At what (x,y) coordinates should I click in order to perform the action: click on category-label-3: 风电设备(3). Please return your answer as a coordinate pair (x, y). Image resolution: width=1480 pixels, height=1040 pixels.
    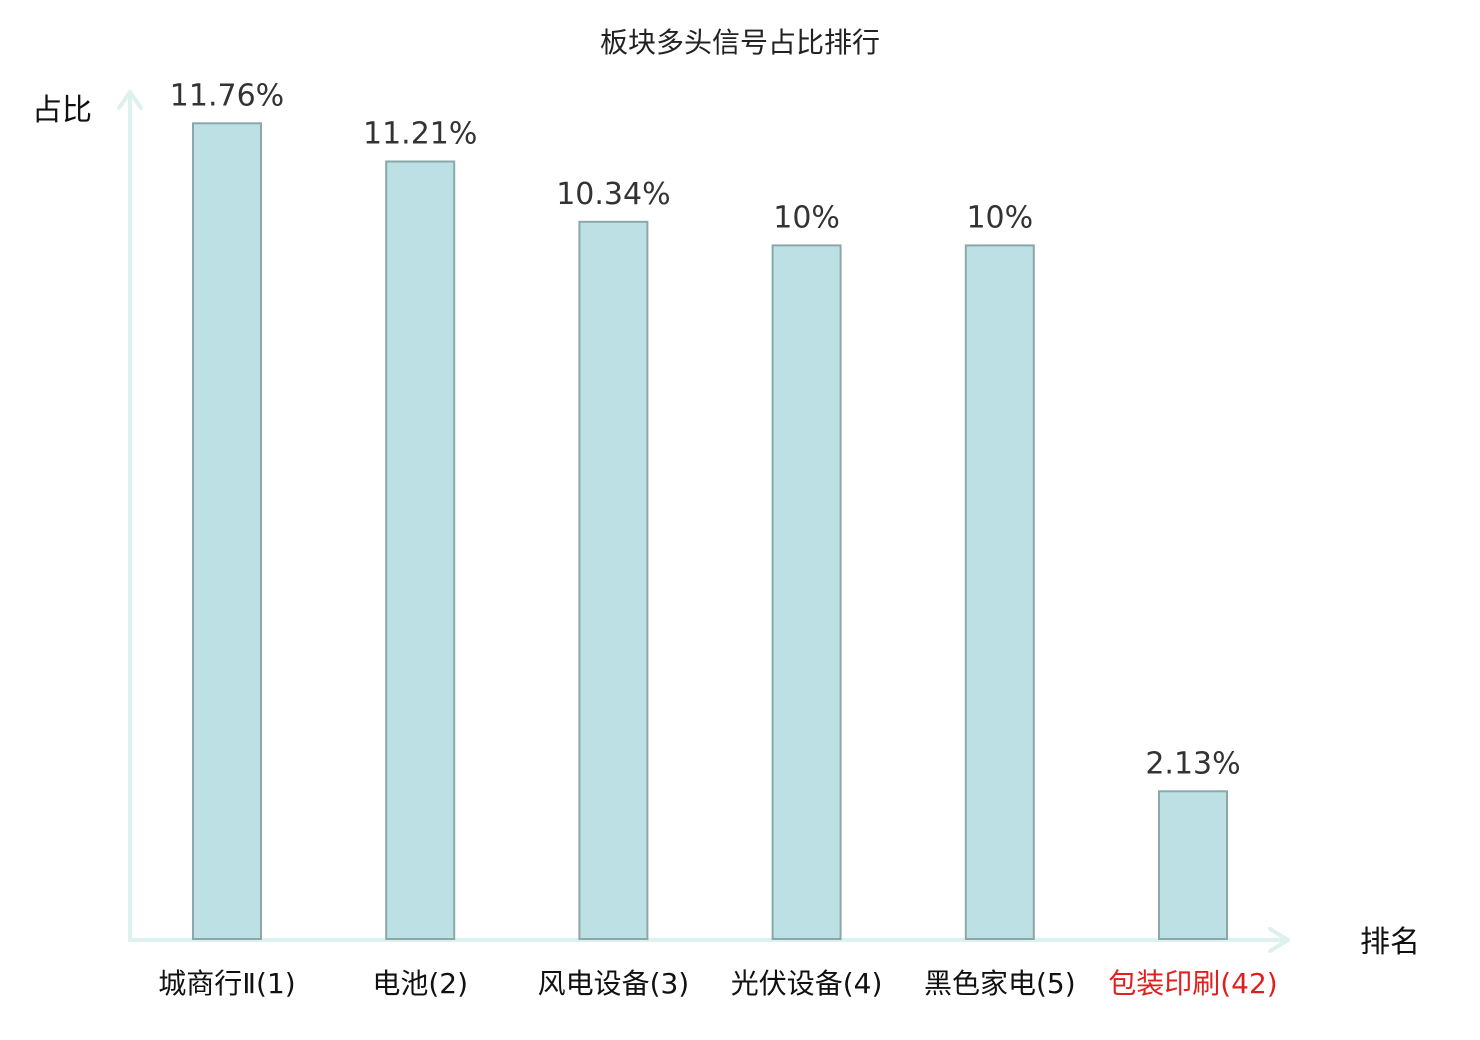
    Looking at the image, I should click on (614, 983).